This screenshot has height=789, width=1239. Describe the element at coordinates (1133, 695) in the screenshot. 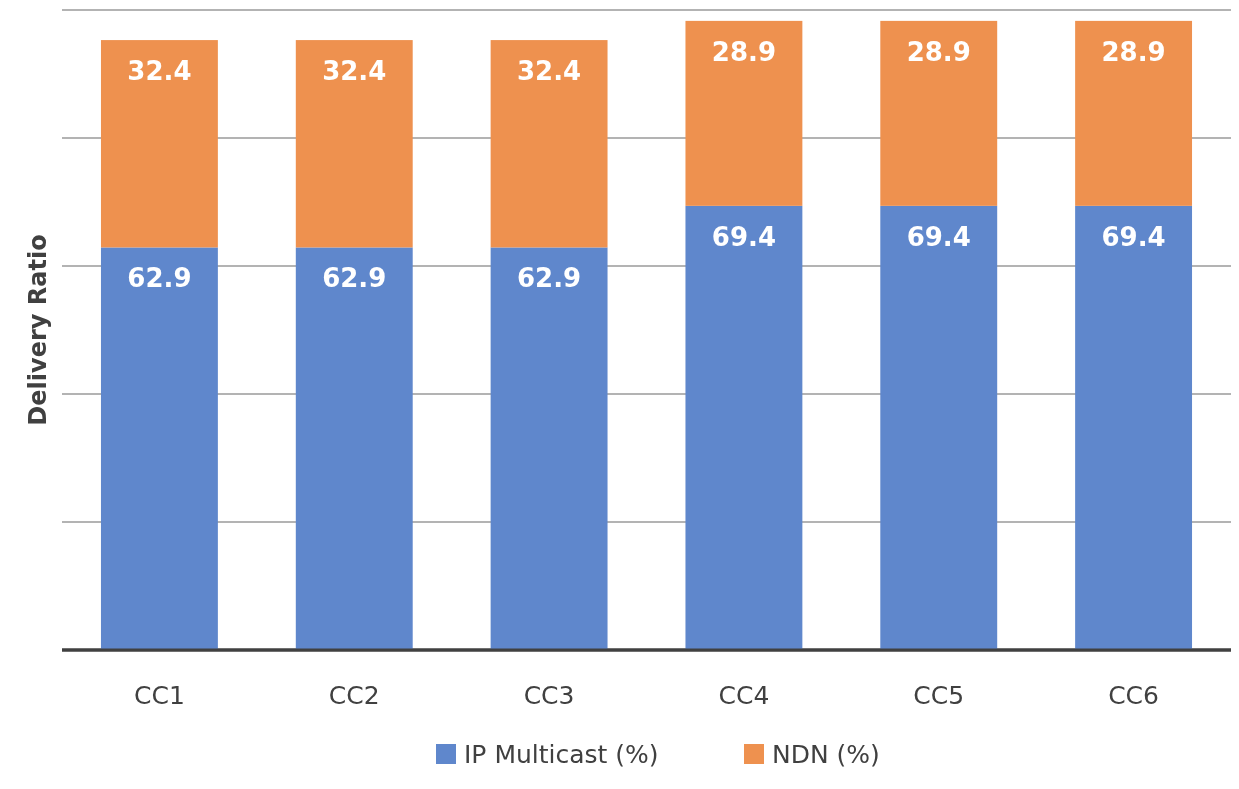

I see `x-tick-label: CC6` at that location.